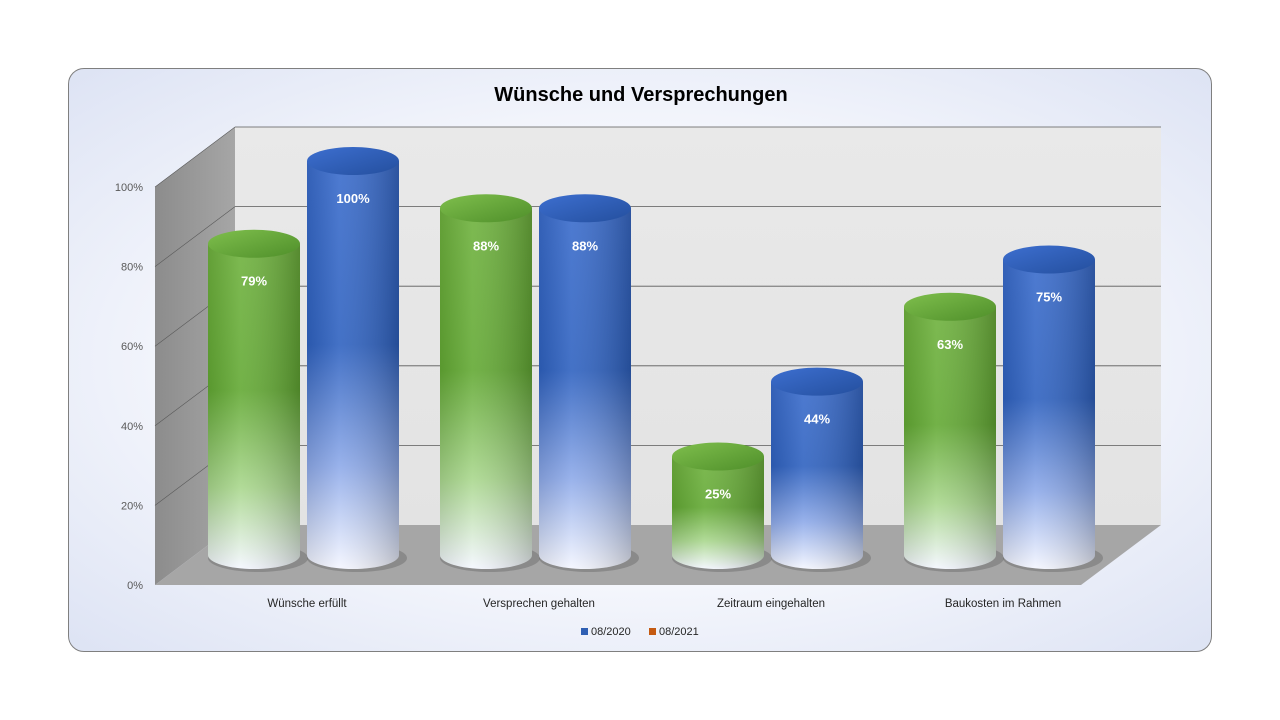  What do you see at coordinates (129, 387) in the screenshot?
I see `y-axis-ticks: 0% 20% 40% 60% 80% 100%` at bounding box center [129, 387].